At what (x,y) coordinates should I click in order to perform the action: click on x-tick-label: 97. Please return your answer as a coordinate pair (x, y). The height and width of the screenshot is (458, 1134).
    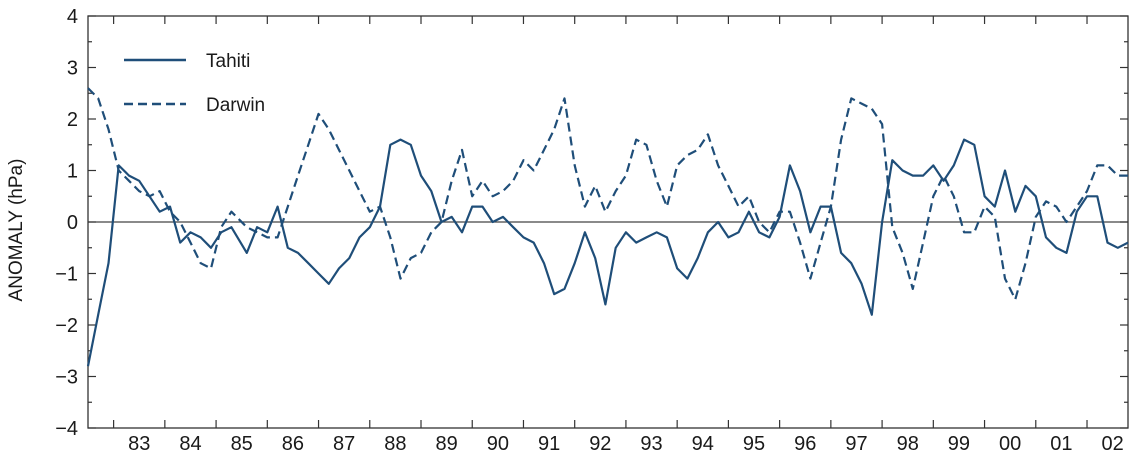
    Looking at the image, I should click on (856, 444).